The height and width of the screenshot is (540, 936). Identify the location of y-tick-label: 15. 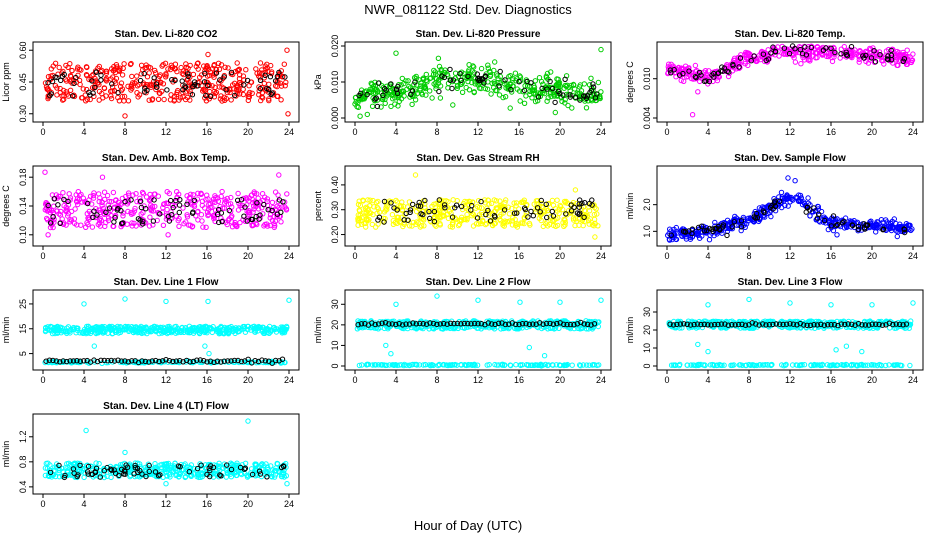
(23, 329).